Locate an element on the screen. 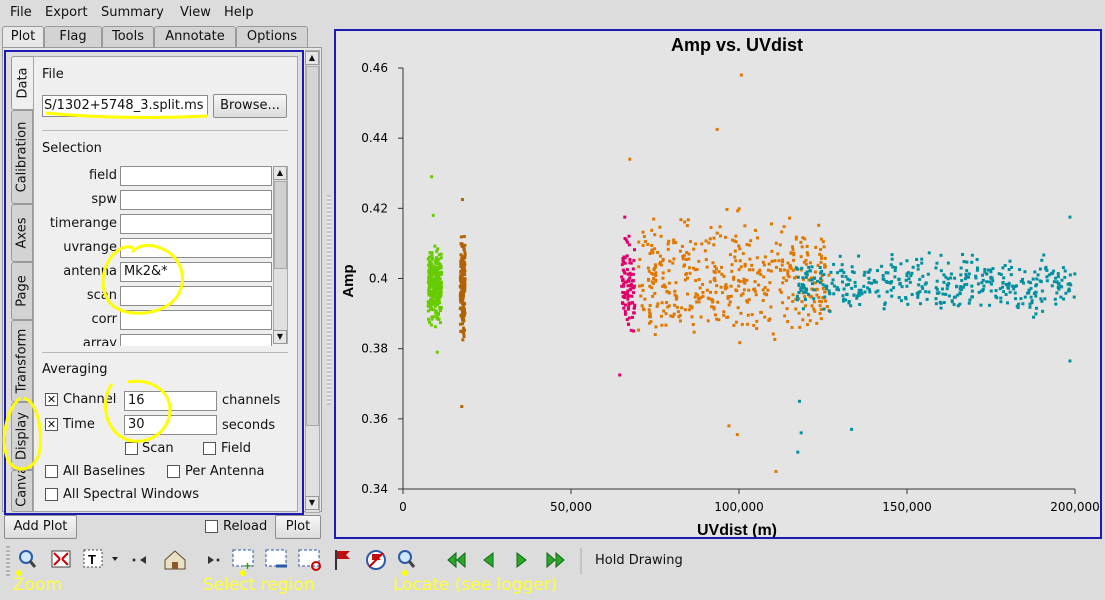  zoom-icon is located at coordinates (28, 559).